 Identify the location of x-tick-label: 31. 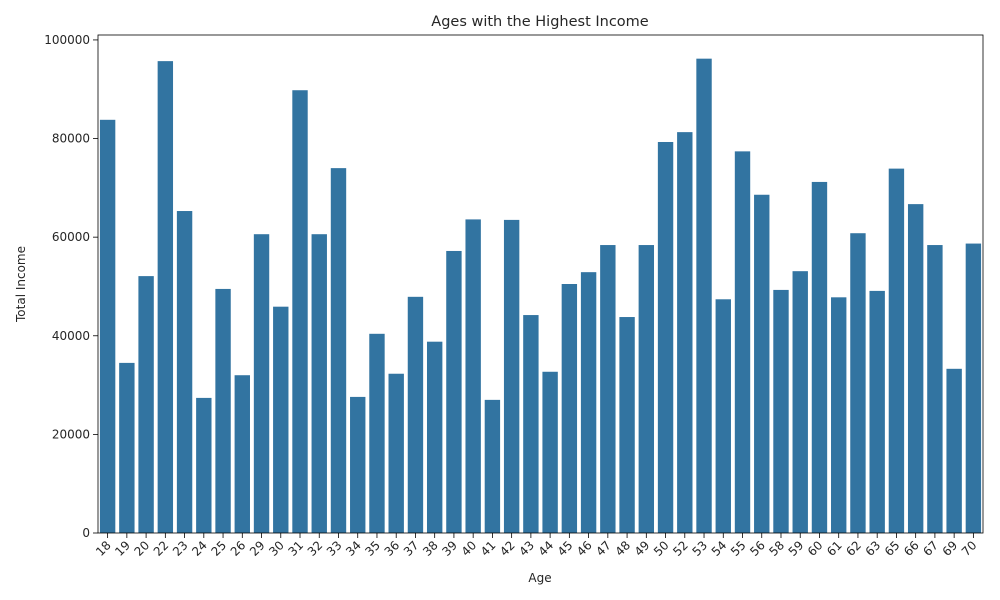
(295, 548).